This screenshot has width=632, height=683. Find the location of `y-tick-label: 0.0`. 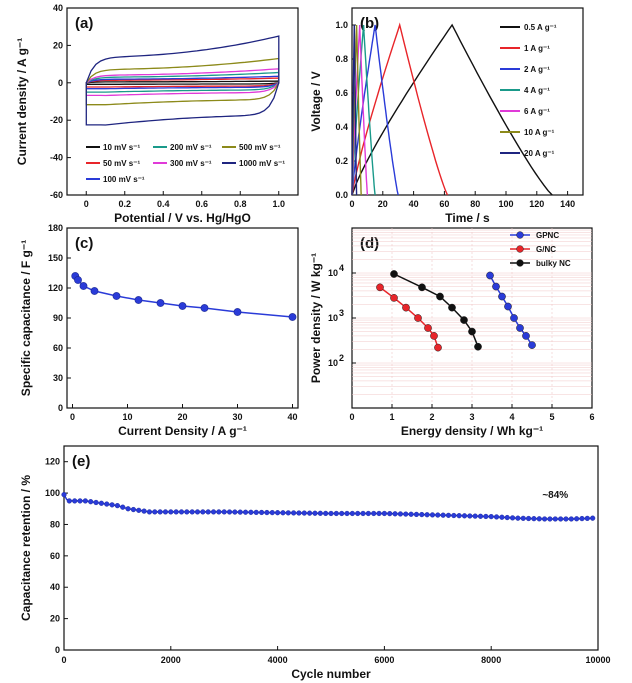

y-tick-label: 0.0 is located at coordinates (341, 195).